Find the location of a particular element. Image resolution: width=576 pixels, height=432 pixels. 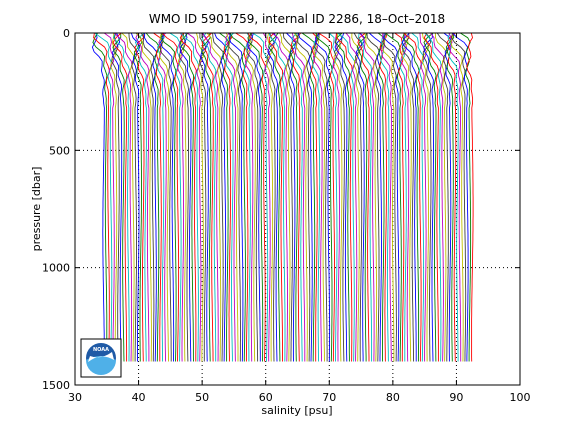

x-tick-label-0: 30 is located at coordinates (75, 397).